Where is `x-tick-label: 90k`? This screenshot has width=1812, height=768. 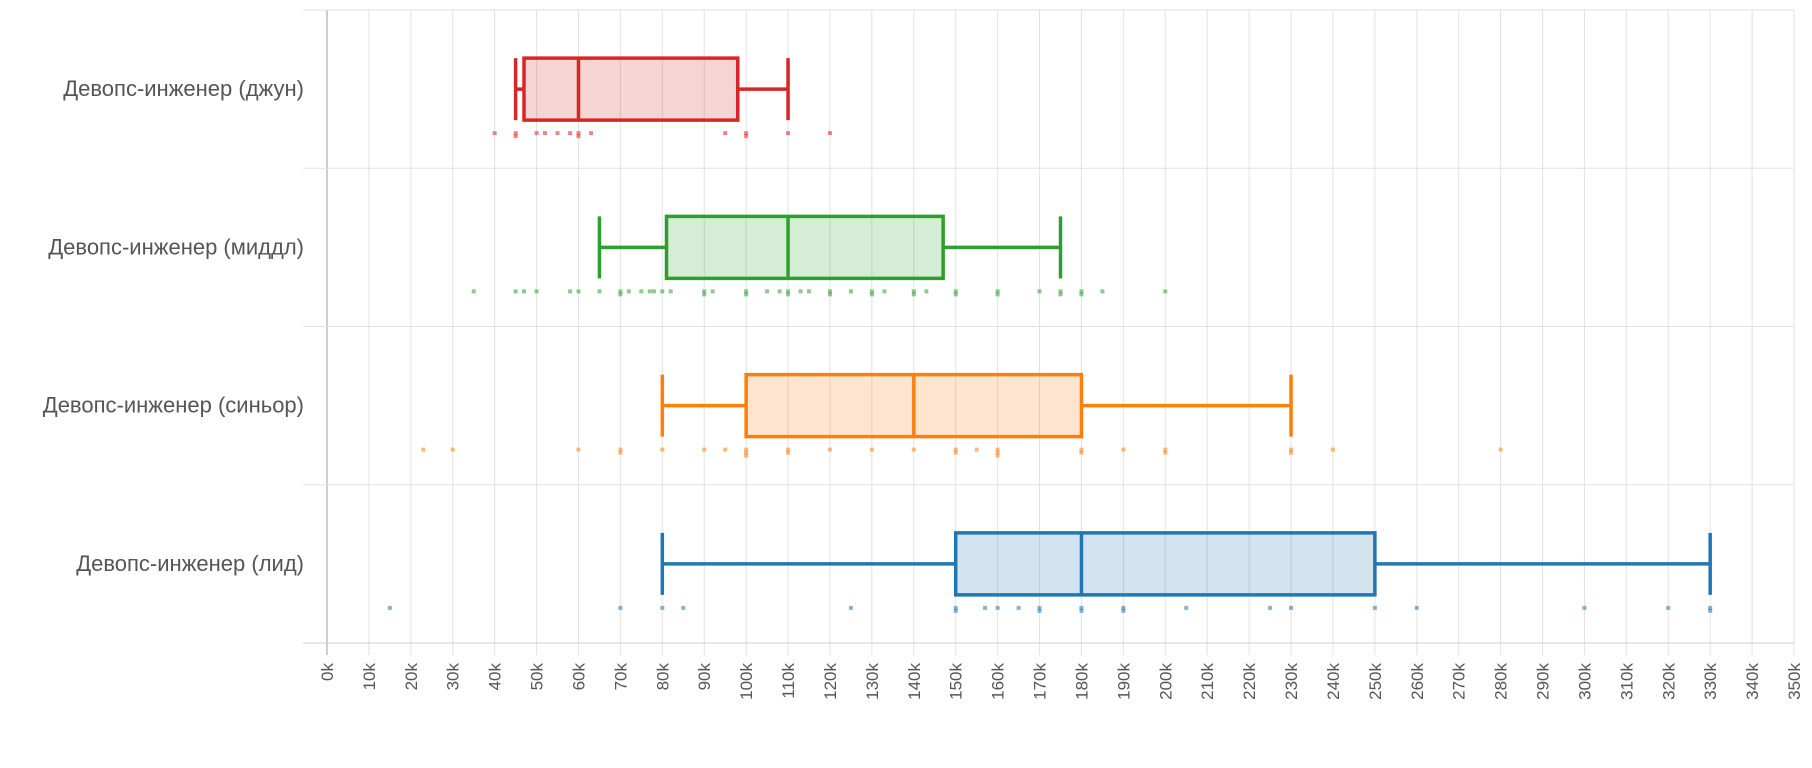 x-tick-label: 90k is located at coordinates (704, 677).